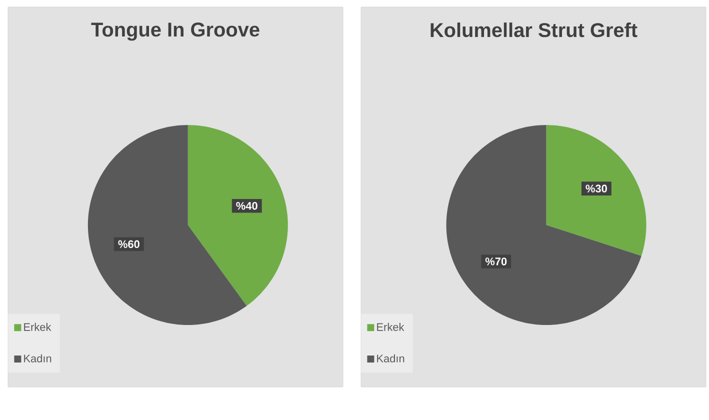  What do you see at coordinates (596, 188) in the screenshot?
I see `data-label: %30` at bounding box center [596, 188].